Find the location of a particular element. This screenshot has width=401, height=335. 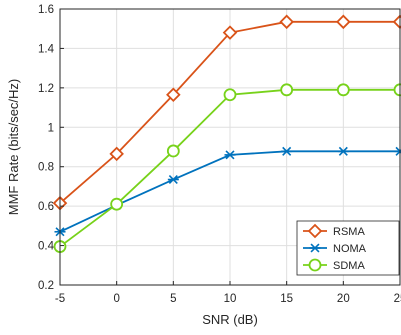

y-tick-label: 1.6 is located at coordinates (46, 10).